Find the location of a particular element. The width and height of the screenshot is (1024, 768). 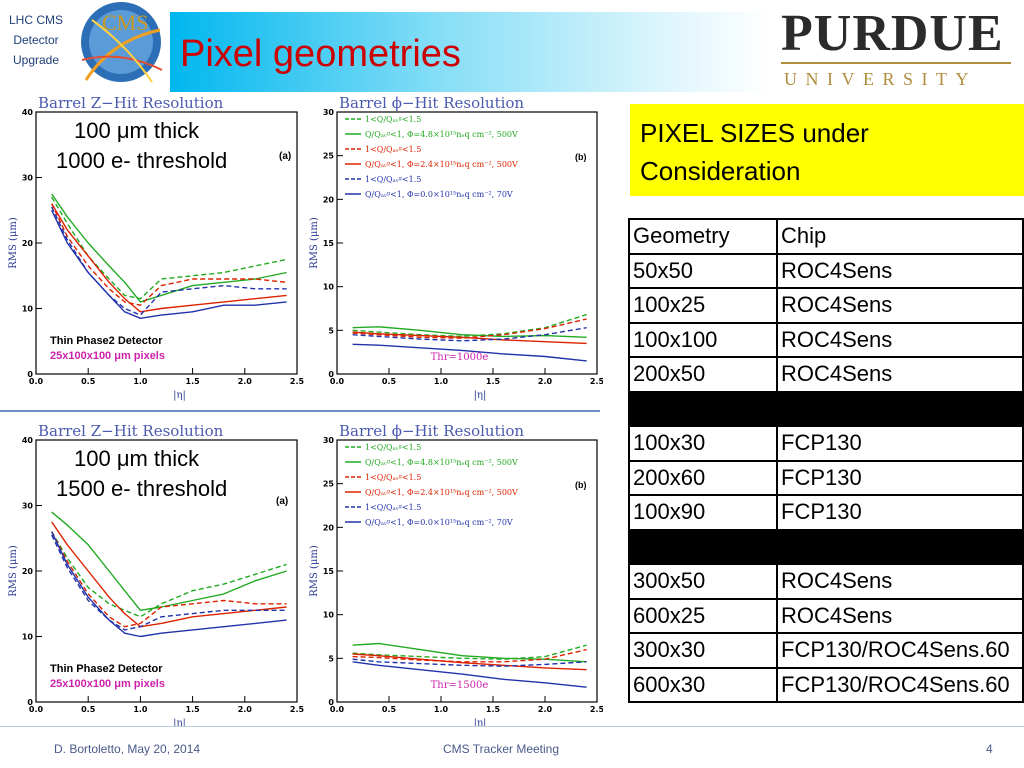

table-row: 600x25 ROC4Sens is located at coordinates (826, 615).